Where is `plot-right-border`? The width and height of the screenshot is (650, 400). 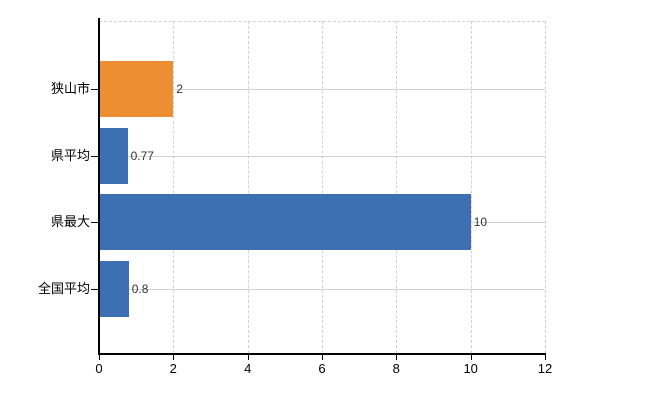
plot-right-border is located at coordinates (545, 187).